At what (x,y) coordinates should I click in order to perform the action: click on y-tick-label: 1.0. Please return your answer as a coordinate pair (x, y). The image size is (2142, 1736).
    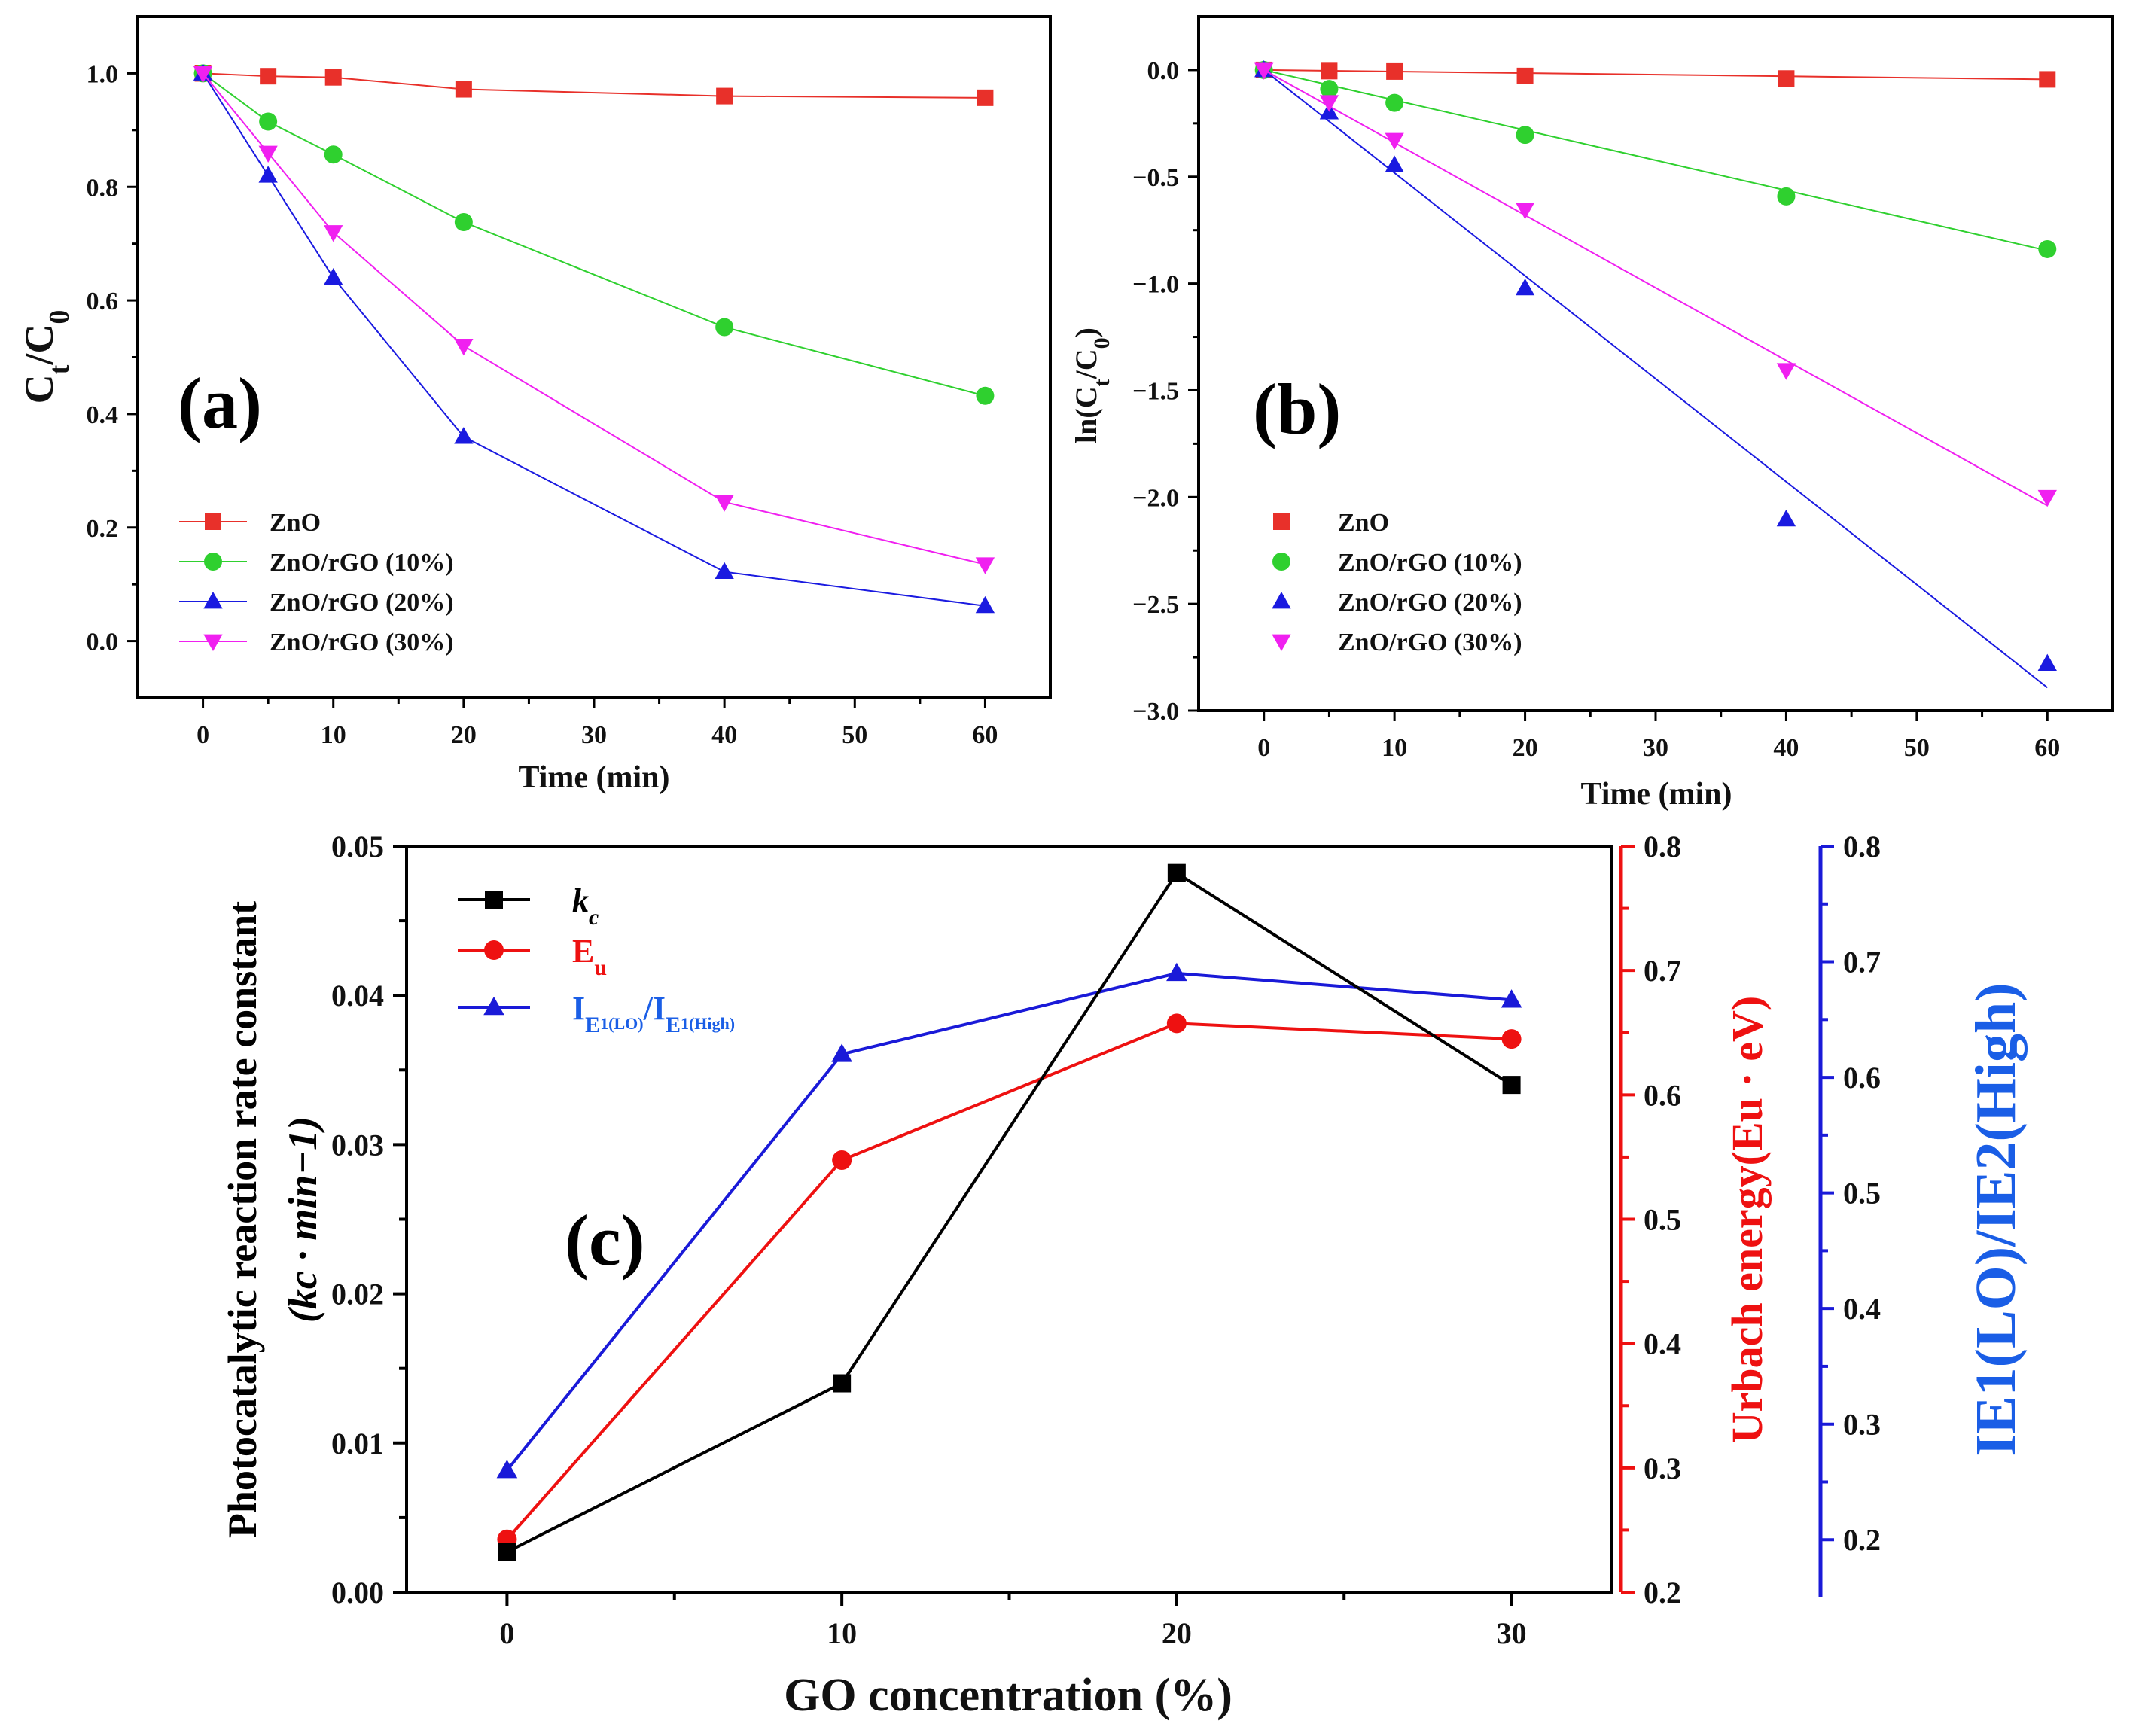
    Looking at the image, I should click on (103, 74).